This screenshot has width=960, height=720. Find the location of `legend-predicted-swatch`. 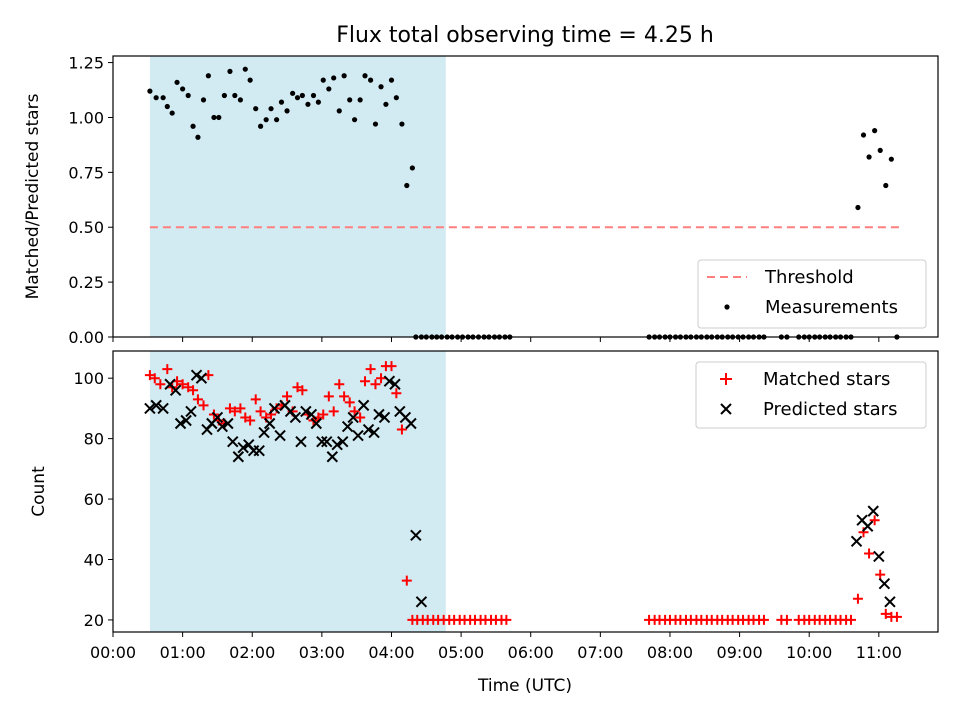

legend-predicted-swatch is located at coordinates (726, 409).